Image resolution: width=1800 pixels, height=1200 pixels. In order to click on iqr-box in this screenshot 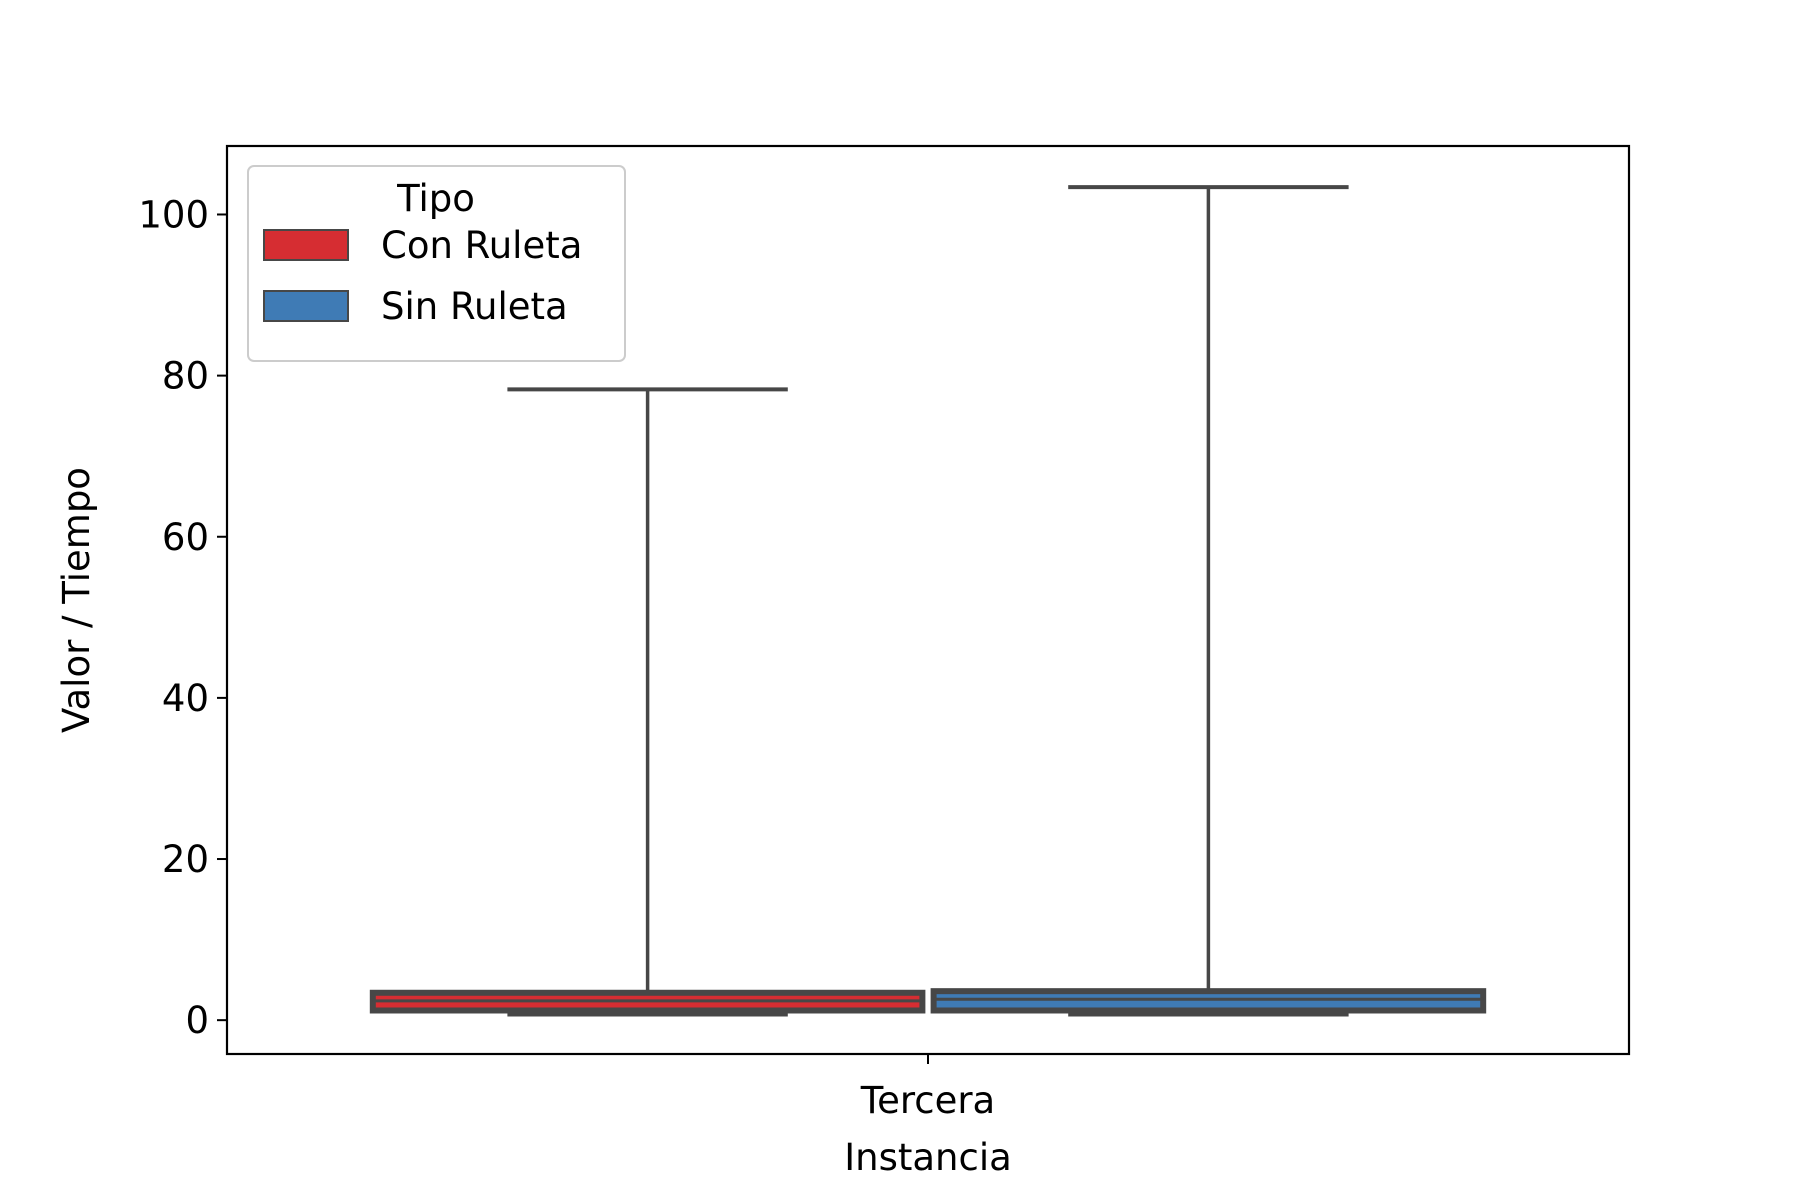, I will do `click(1208, 1001)`.